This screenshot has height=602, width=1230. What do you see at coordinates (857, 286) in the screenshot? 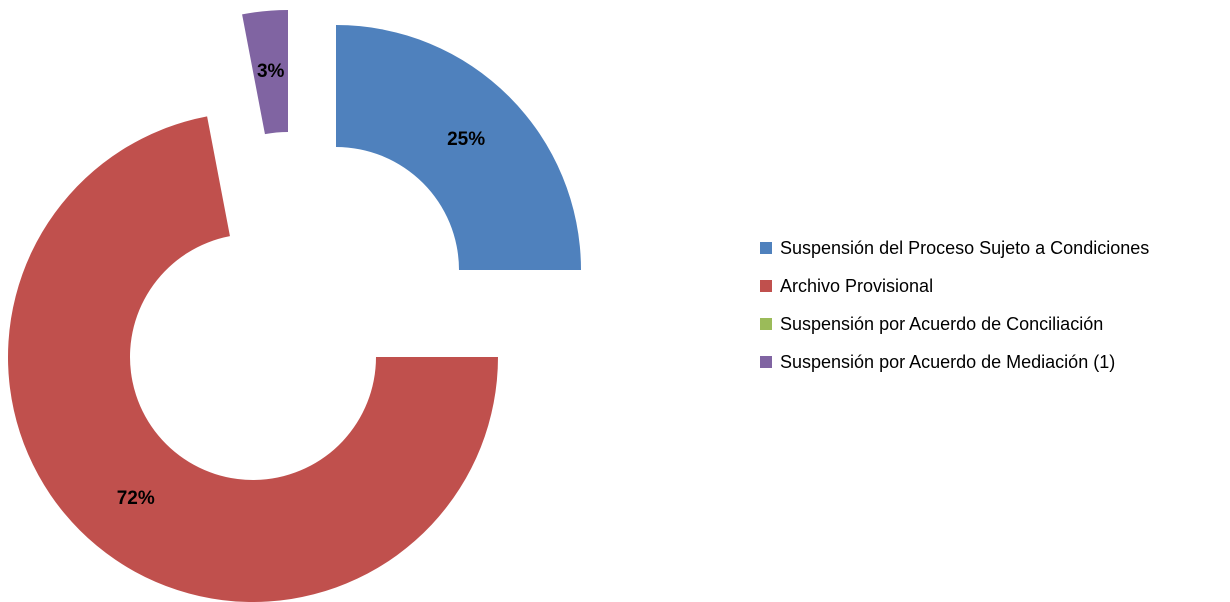
I see `legend-label: Archivo Provisional` at bounding box center [857, 286].